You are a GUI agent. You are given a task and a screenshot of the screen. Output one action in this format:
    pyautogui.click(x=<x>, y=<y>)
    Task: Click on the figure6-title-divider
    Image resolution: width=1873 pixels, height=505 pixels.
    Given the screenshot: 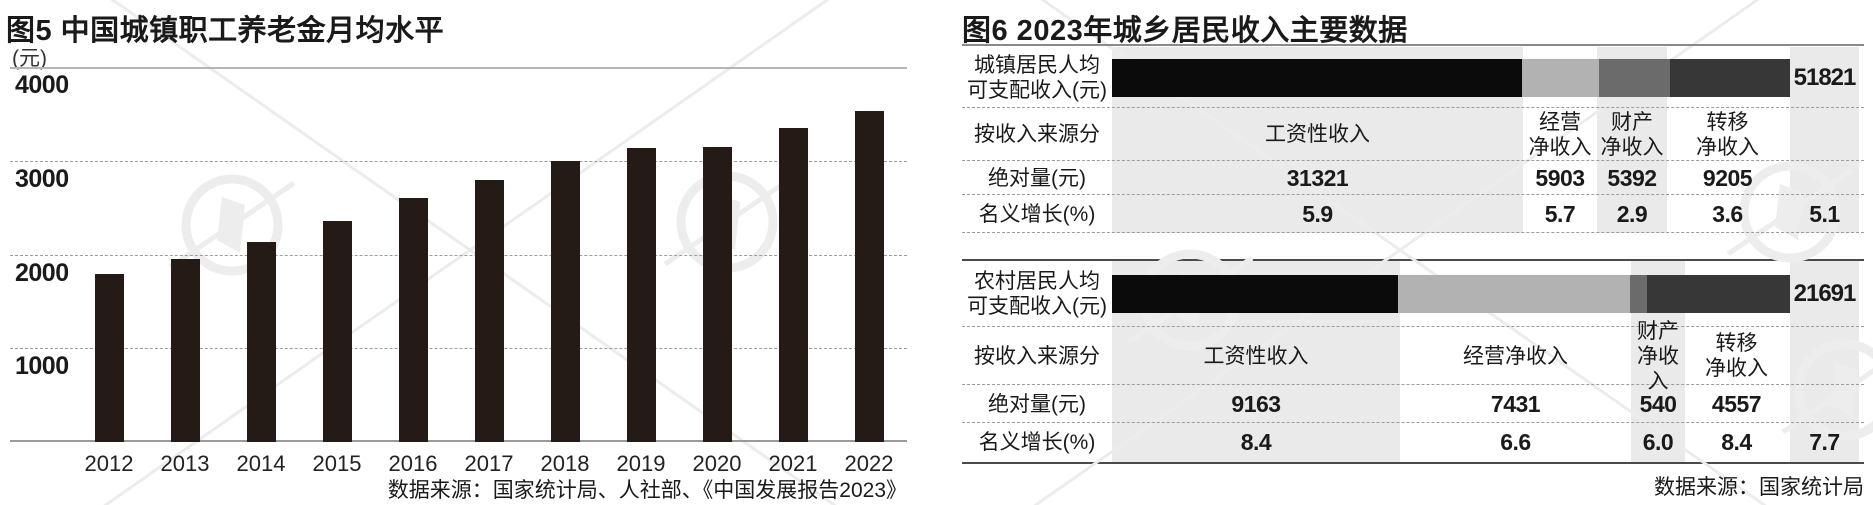 What is the action you would take?
    pyautogui.click(x=1413, y=45)
    